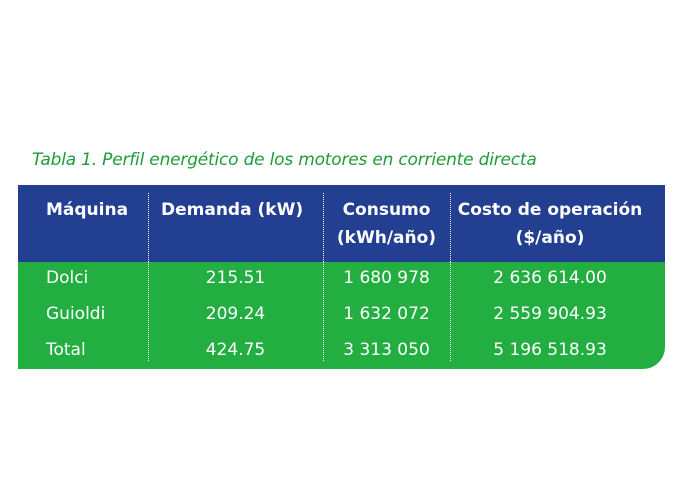 The height and width of the screenshot is (480, 700). I want to click on row-total-demanda: 424.75, so click(235, 350).